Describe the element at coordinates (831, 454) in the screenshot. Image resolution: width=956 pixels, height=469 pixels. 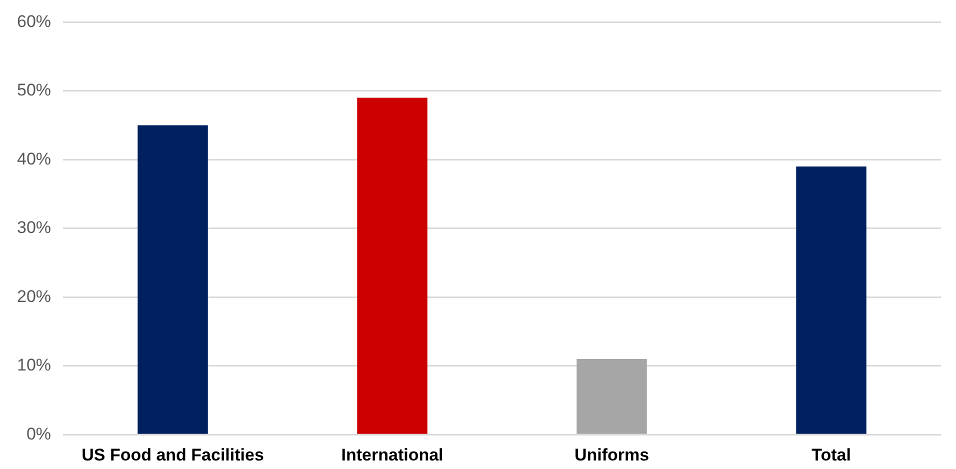
I see `x-tick-label: Total` at that location.